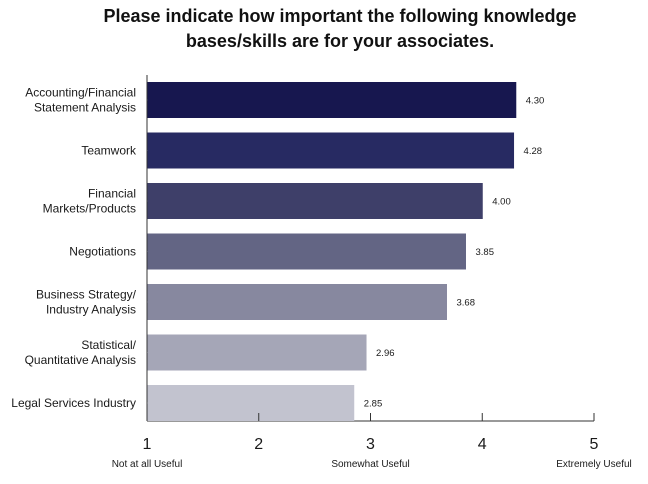  I want to click on scale-anchor-label: Extremely Useful, so click(594, 464).